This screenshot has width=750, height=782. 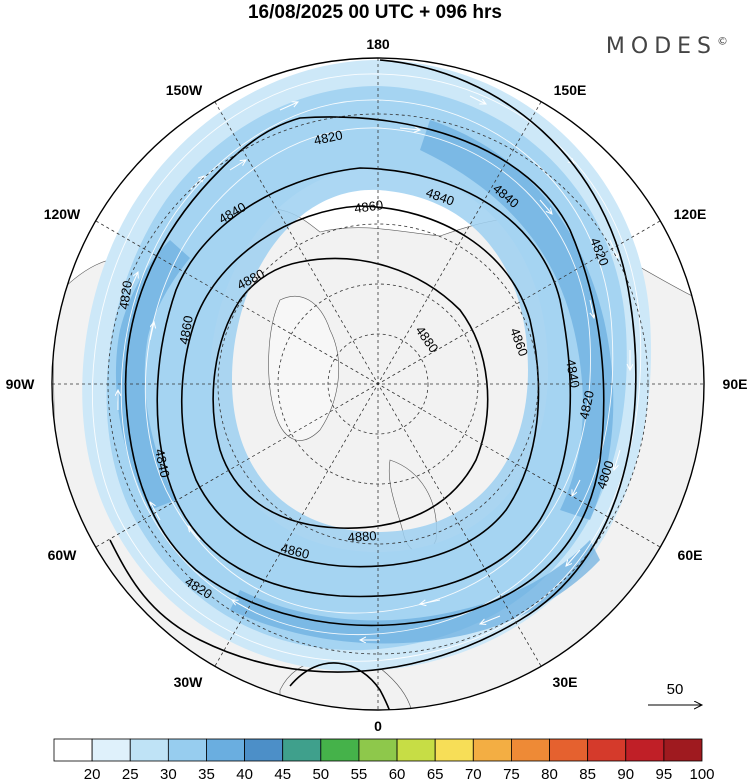 What do you see at coordinates (184, 90) in the screenshot?
I see `lon-label: 150W` at bounding box center [184, 90].